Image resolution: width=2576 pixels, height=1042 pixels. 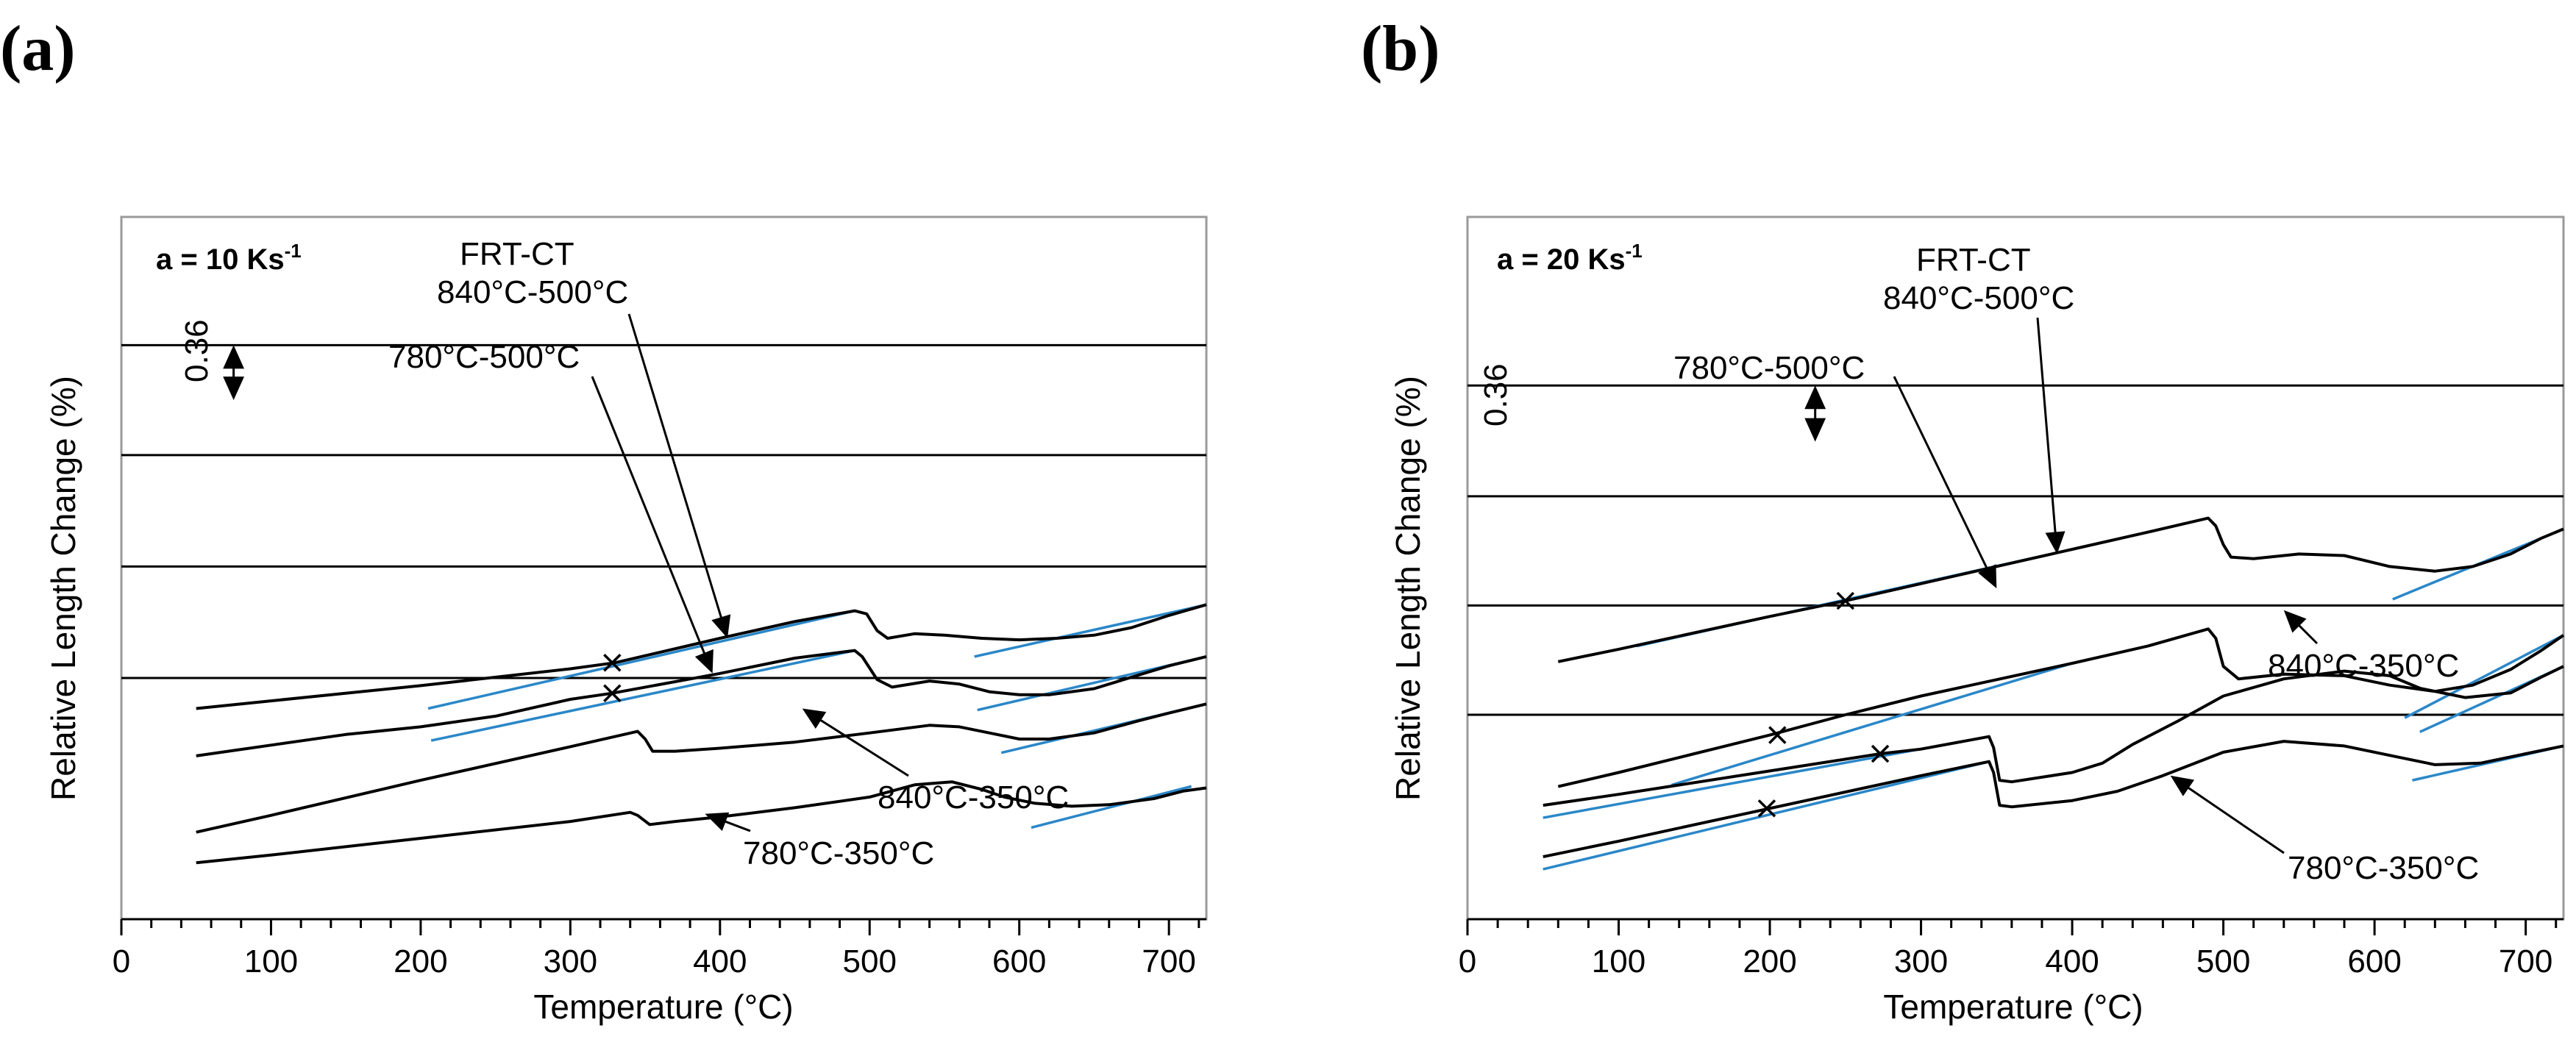 I want to click on panel-a-x-tick-label-400: 400, so click(x=720, y=961).